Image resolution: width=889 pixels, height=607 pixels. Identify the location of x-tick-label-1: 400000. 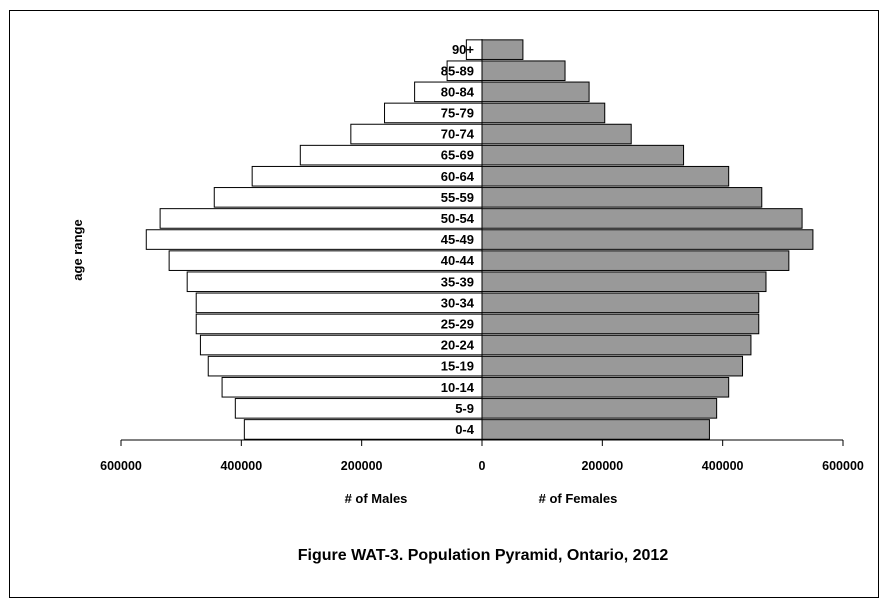
(241, 466).